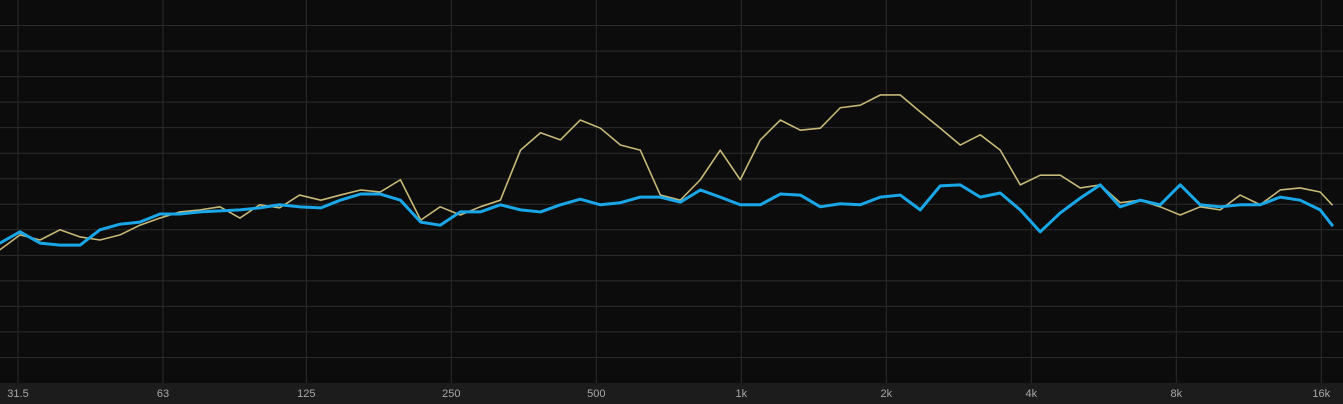  What do you see at coordinates (671, 393) in the screenshot?
I see `x-axis-band` at bounding box center [671, 393].